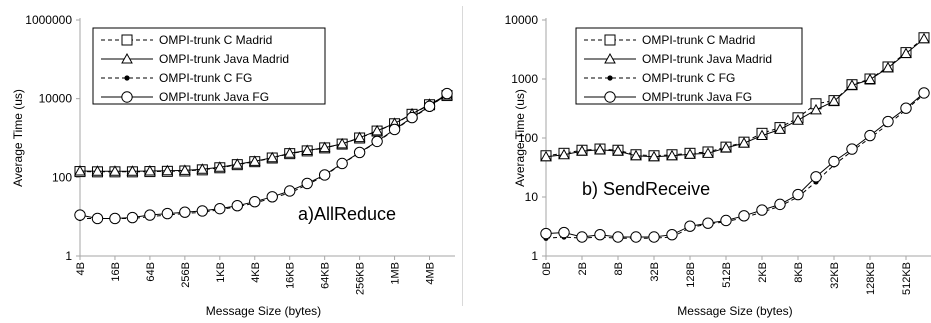 The width and height of the screenshot is (931, 323). Describe the element at coordinates (431, 273) in the screenshot. I see `x-tick-label: 4MB` at that location.